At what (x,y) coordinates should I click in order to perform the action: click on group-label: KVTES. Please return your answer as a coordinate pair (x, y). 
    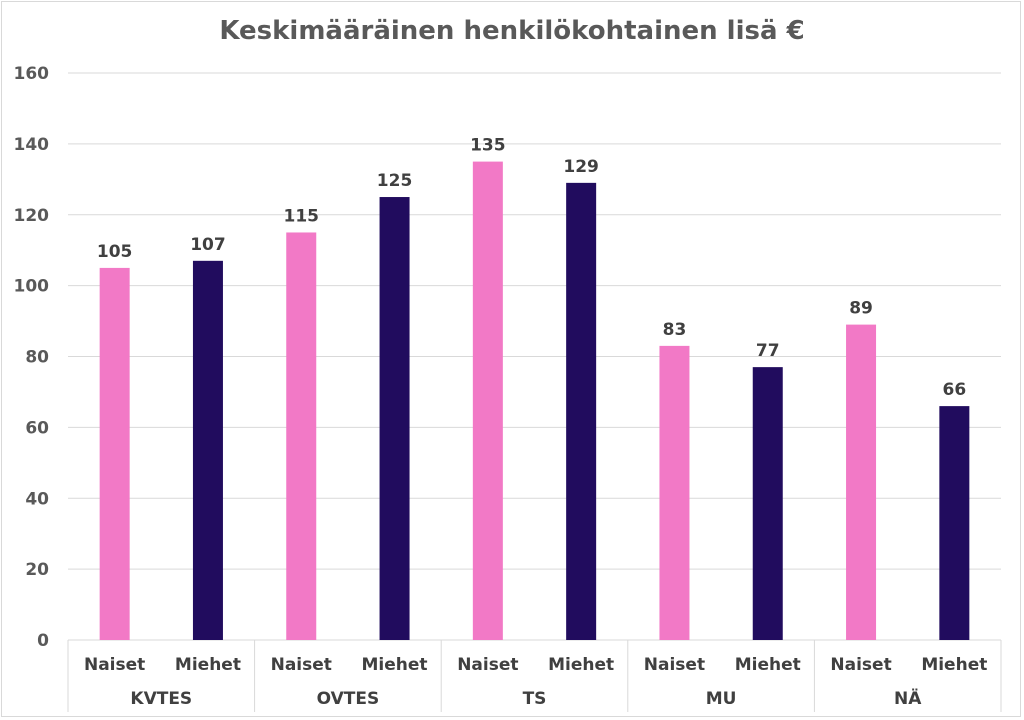
    Looking at the image, I should click on (161, 699).